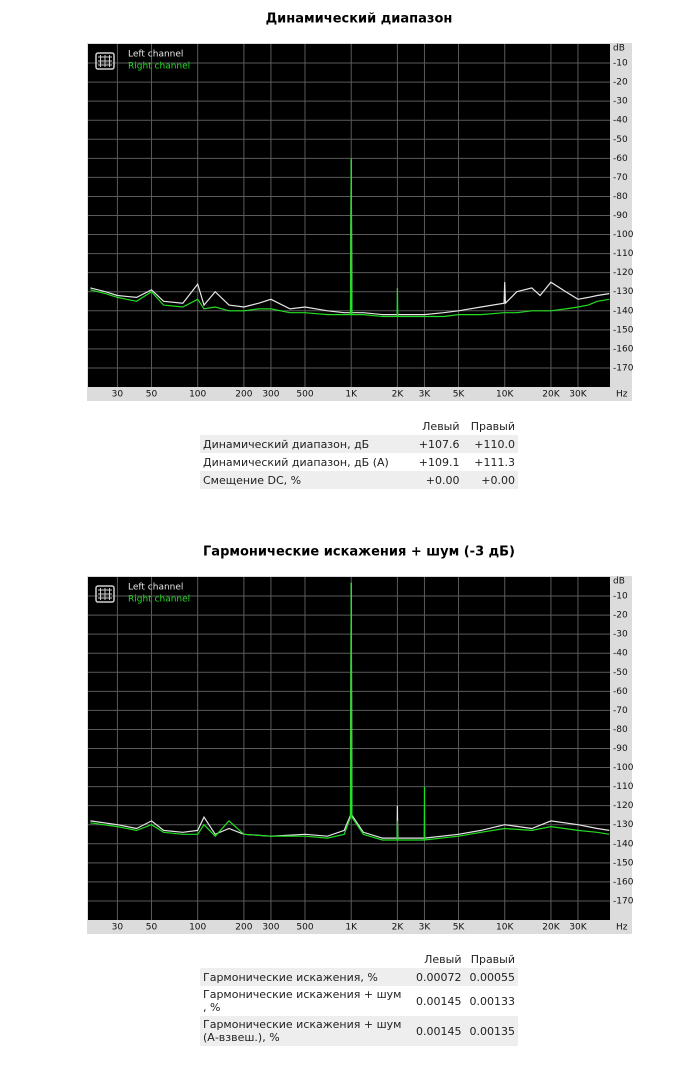 Image resolution: width=695 pixels, height=1080 pixels. What do you see at coordinates (155, 588) in the screenshot?
I see `legend-label: Left channel` at bounding box center [155, 588].